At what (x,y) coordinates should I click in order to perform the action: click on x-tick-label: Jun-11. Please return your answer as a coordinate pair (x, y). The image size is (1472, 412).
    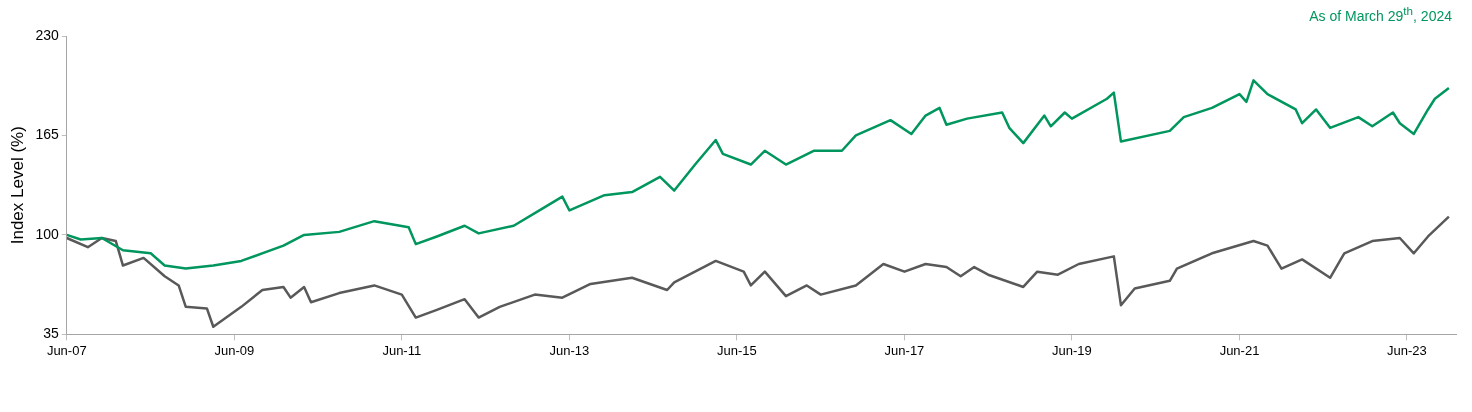
    Looking at the image, I should click on (402, 350).